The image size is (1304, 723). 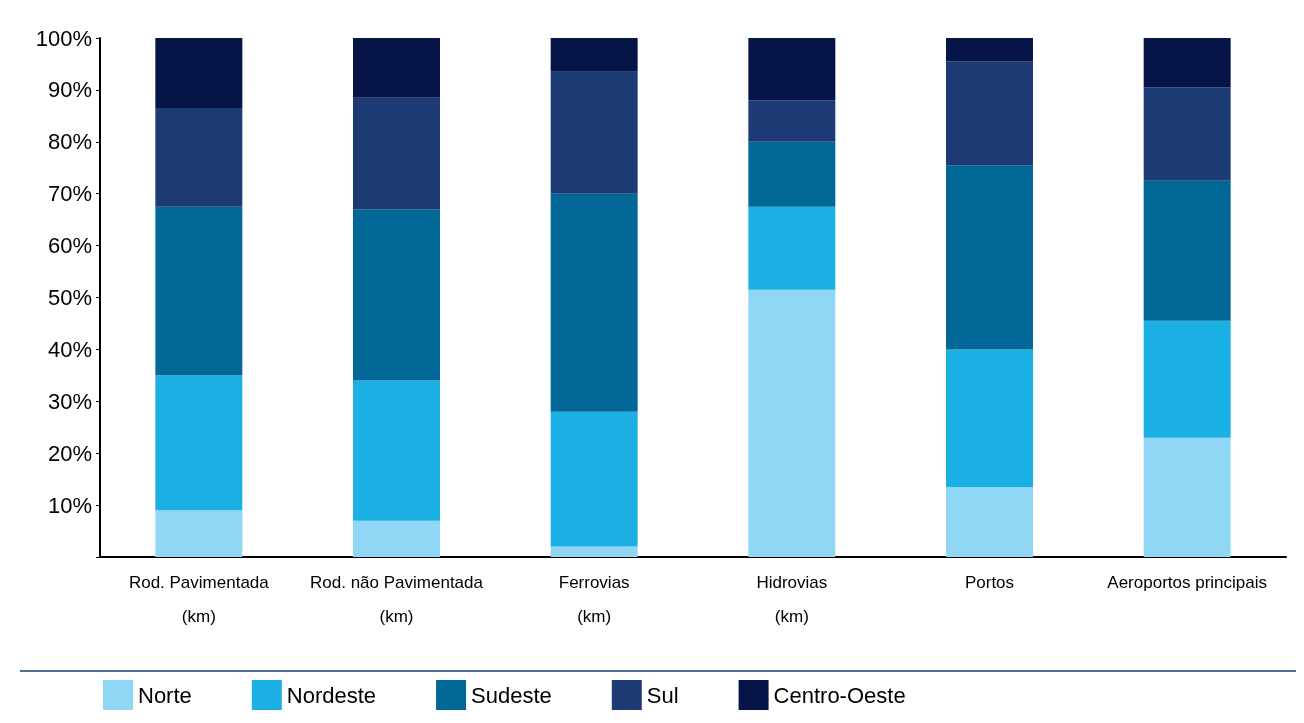 What do you see at coordinates (1187, 582) in the screenshot?
I see `x-tick-label: Aeroportos principais` at bounding box center [1187, 582].